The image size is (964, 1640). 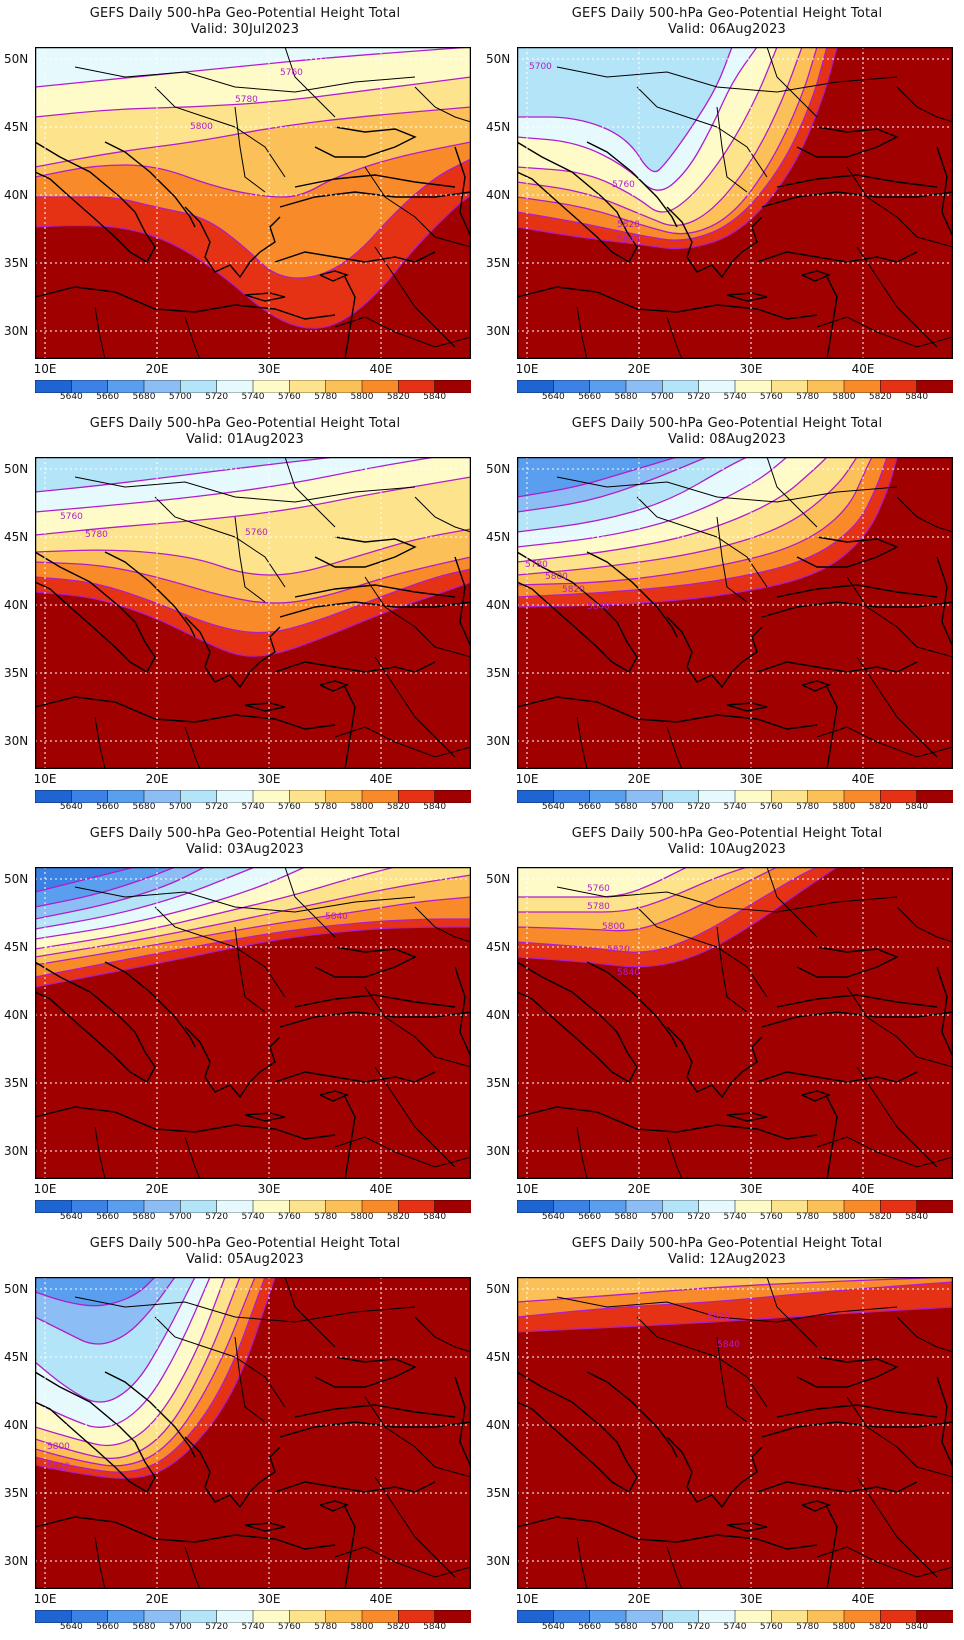 I want to click on colorbar-level-label: 5780, so click(x=808, y=807).